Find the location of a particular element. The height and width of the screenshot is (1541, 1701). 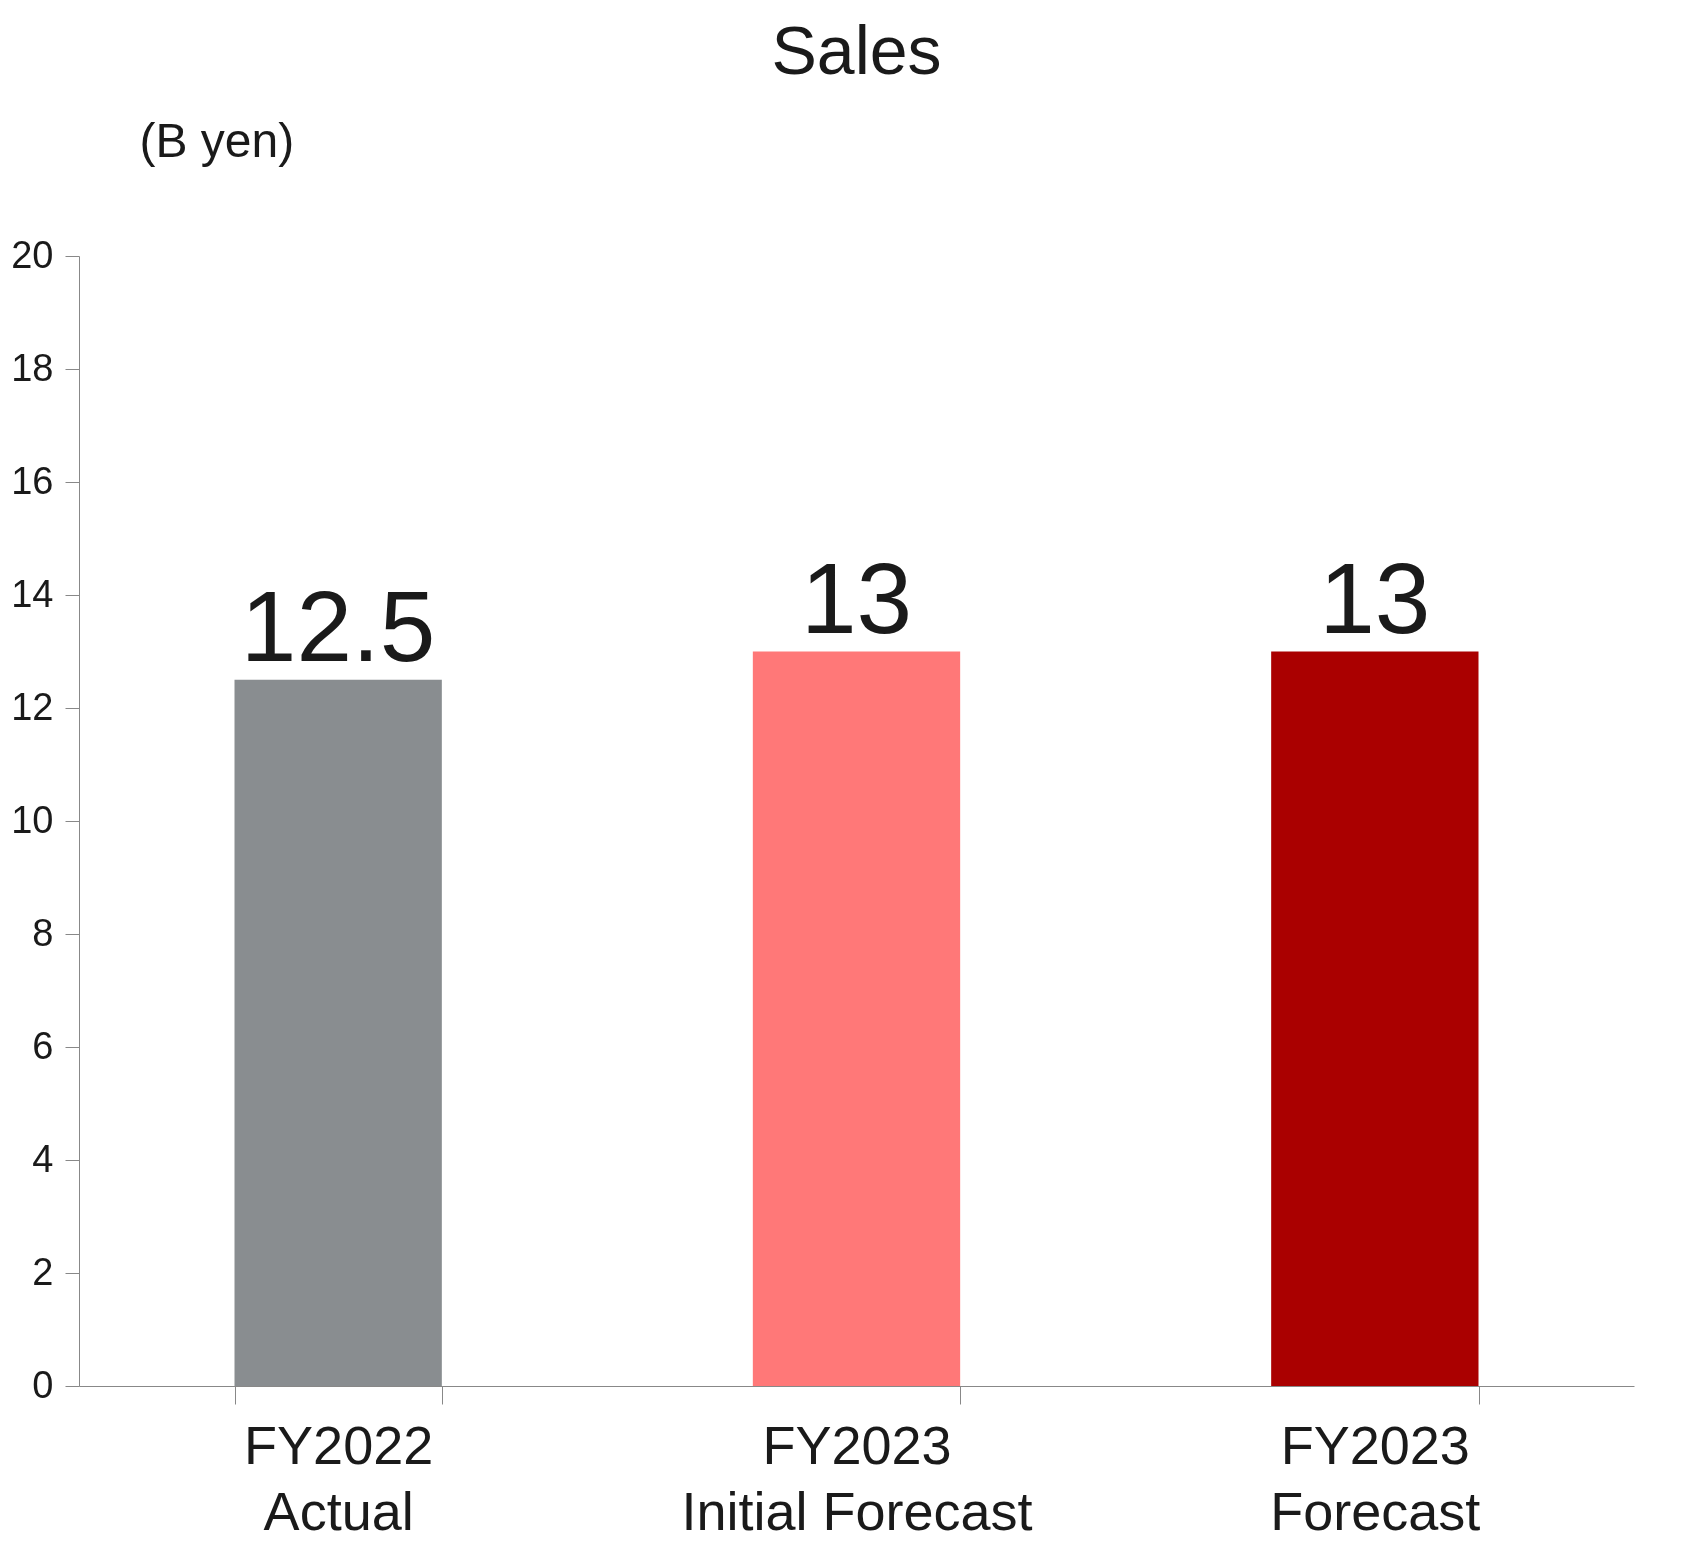

y-tick-label: 6 is located at coordinates (43, 1045).